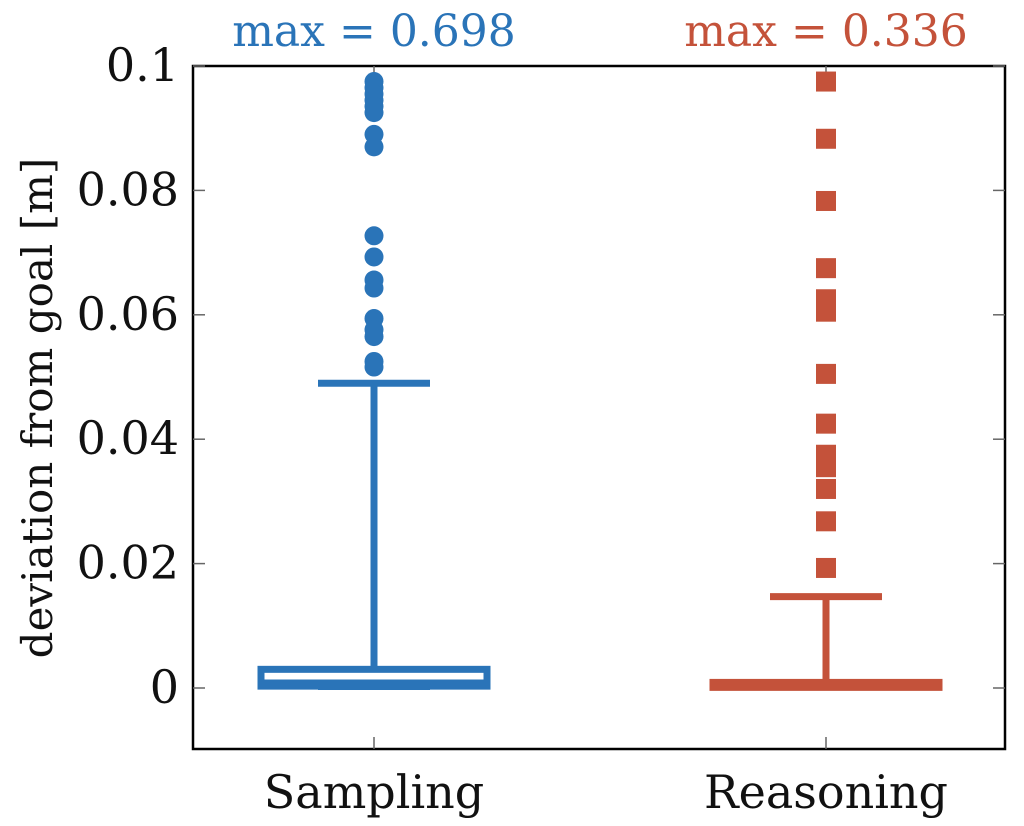  What do you see at coordinates (37, 408) in the screenshot?
I see `y-axis-title: deviation from goal [m]` at bounding box center [37, 408].